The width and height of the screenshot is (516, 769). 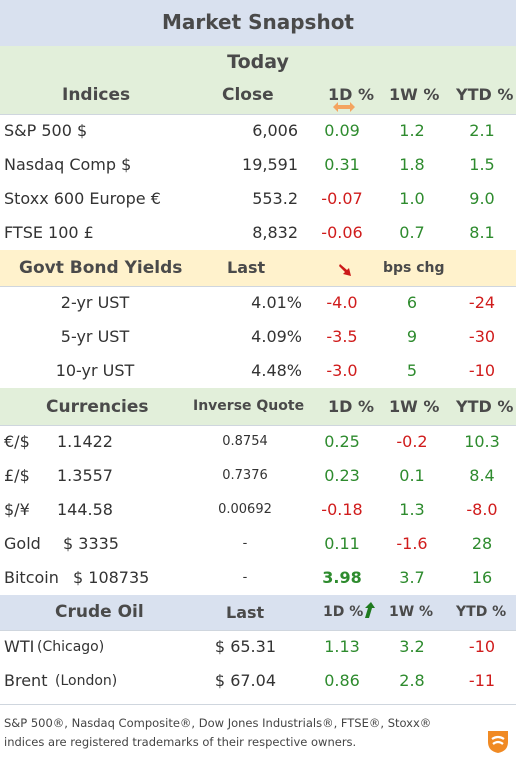 What do you see at coordinates (412, 302) in the screenshot?
I see `bond-1w: 6` at bounding box center [412, 302].